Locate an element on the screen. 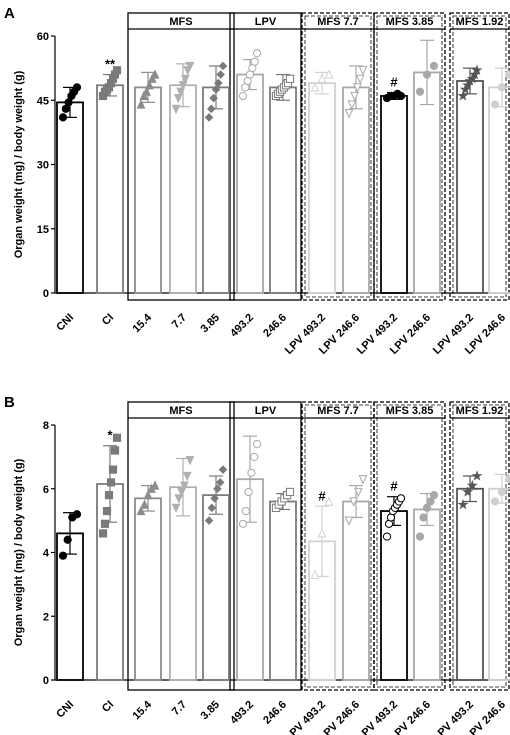  panel-label: A is located at coordinates (9, 13).